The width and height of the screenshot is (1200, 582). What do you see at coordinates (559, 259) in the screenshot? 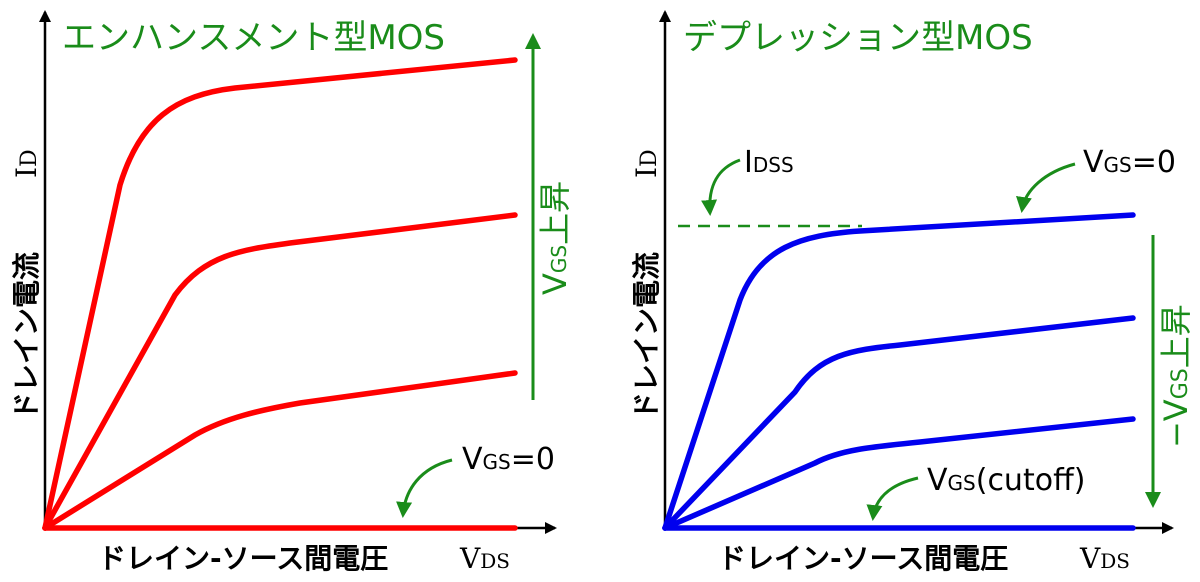
I see `left-vgs-increase-sub: GS` at bounding box center [559, 259].